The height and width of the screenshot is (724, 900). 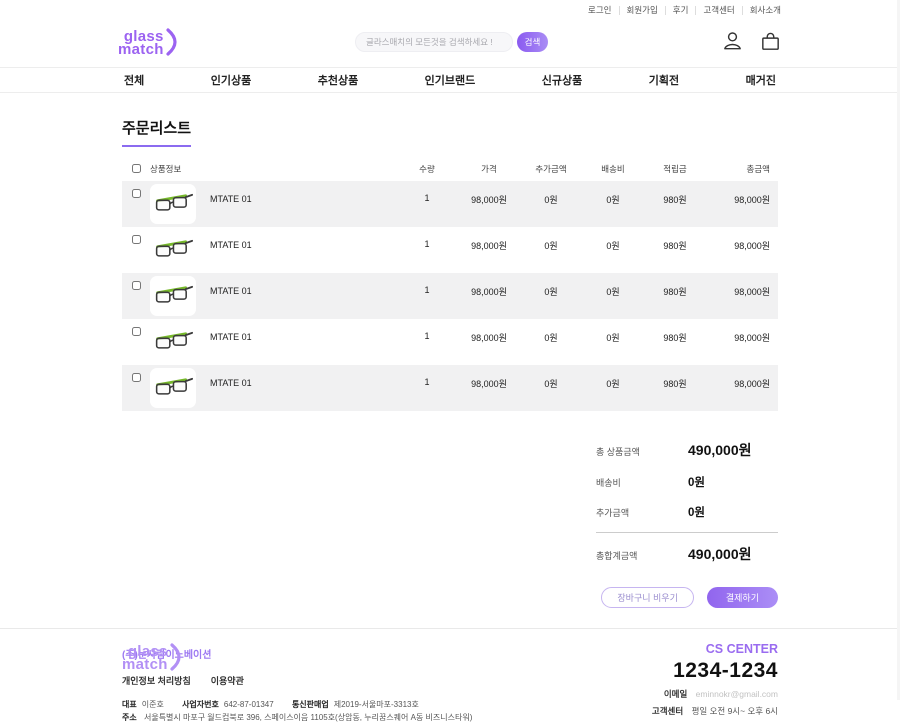 I want to click on select-all-checkbox, so click(x=136, y=168).